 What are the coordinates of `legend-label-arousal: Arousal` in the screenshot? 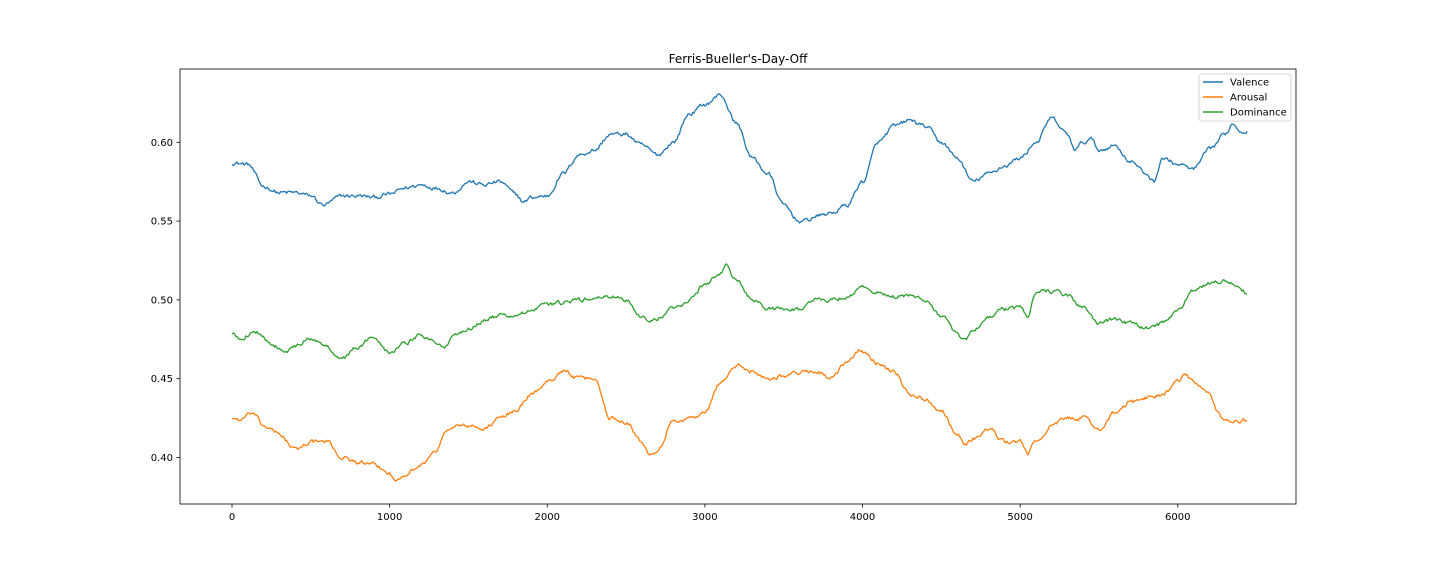 It's located at (1248, 98).